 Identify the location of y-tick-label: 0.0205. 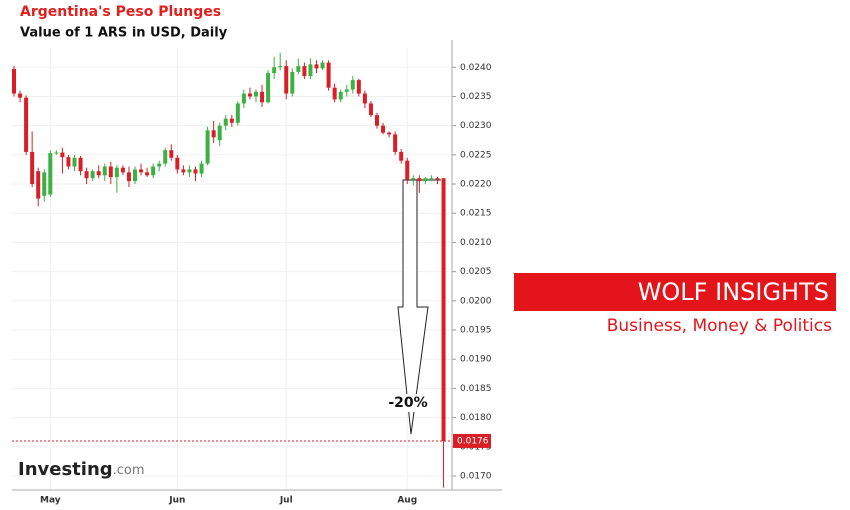
(476, 272).